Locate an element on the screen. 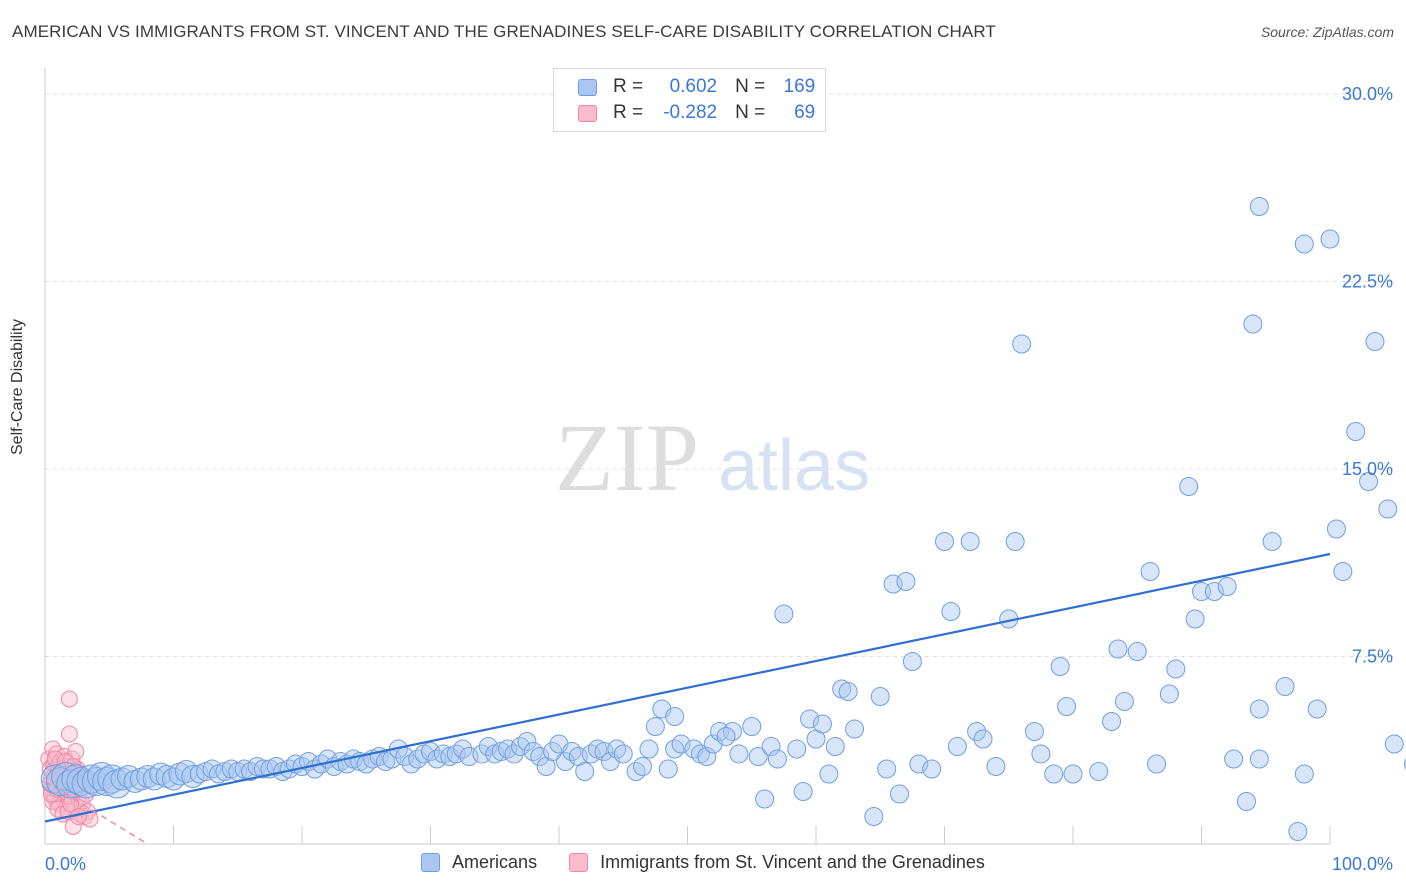  legend-r-value-immigrants: -0.282 is located at coordinates (690, 112).